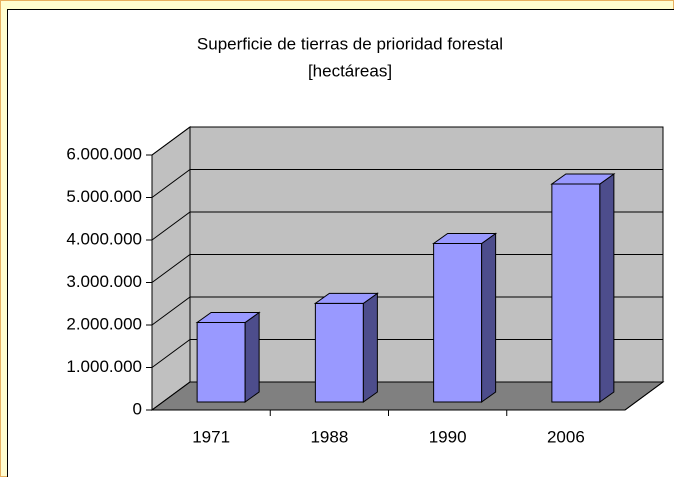 The image size is (674, 477). Describe the element at coordinates (448, 436) in the screenshot. I see `x-tick-label: 1990` at that location.